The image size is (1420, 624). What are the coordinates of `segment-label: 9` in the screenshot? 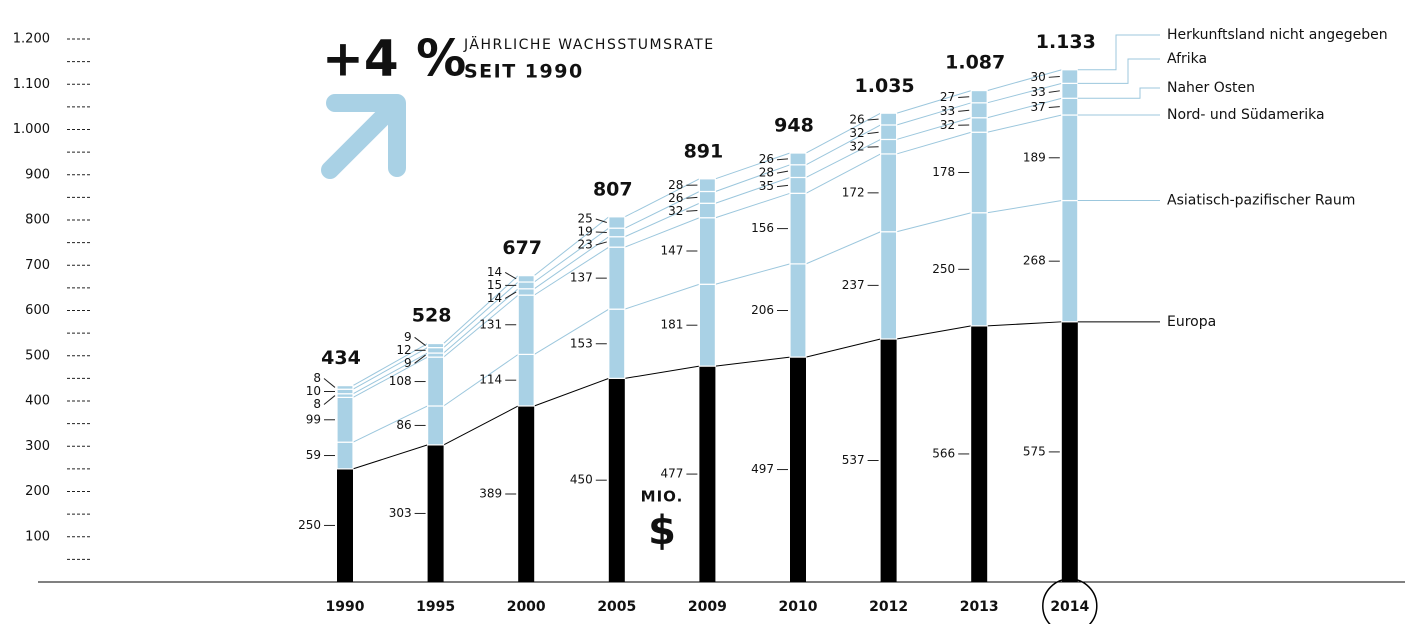 It's located at (408, 337).